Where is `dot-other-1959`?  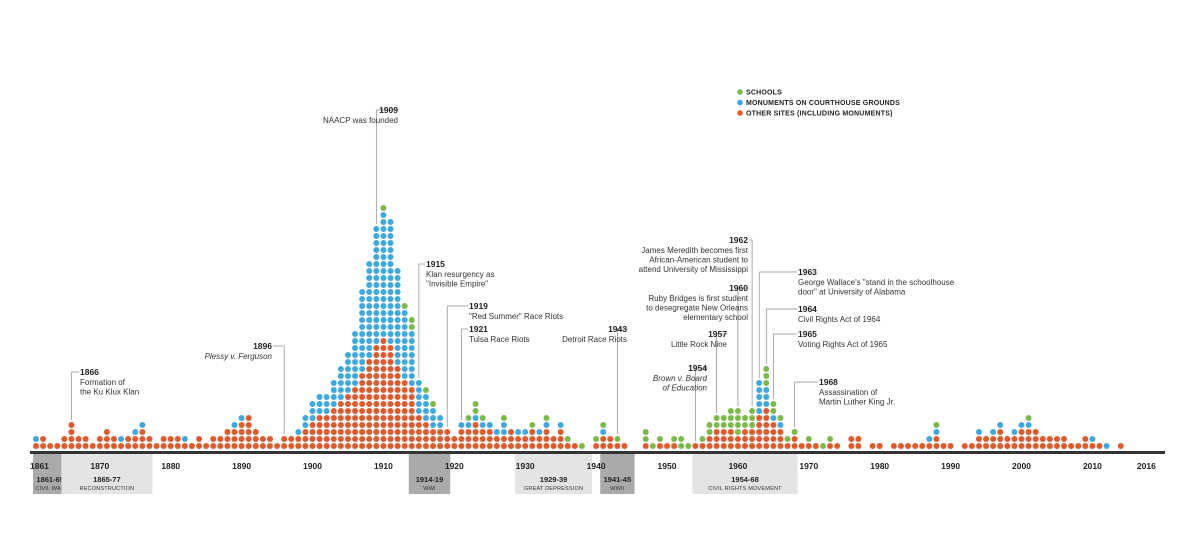
dot-other-1959 is located at coordinates (730, 446).